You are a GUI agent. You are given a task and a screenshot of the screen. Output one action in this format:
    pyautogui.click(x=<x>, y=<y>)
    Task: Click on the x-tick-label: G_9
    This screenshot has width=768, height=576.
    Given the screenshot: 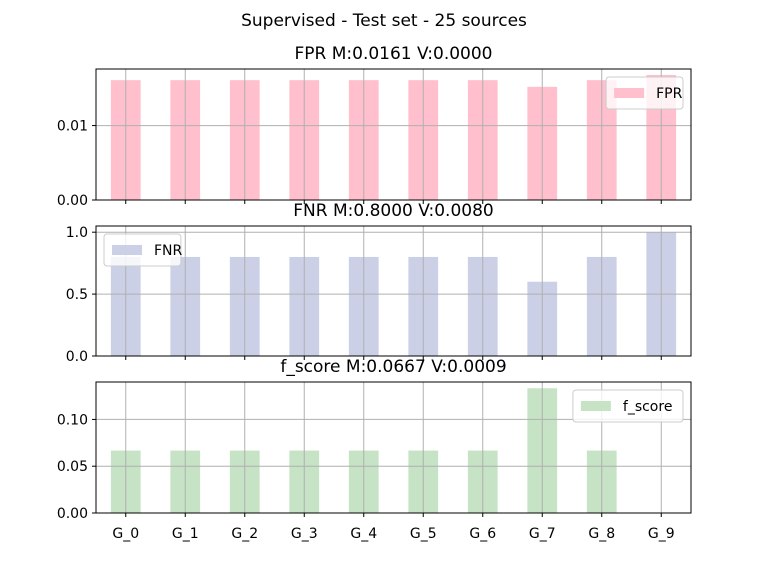 What is the action you would take?
    pyautogui.click(x=661, y=534)
    